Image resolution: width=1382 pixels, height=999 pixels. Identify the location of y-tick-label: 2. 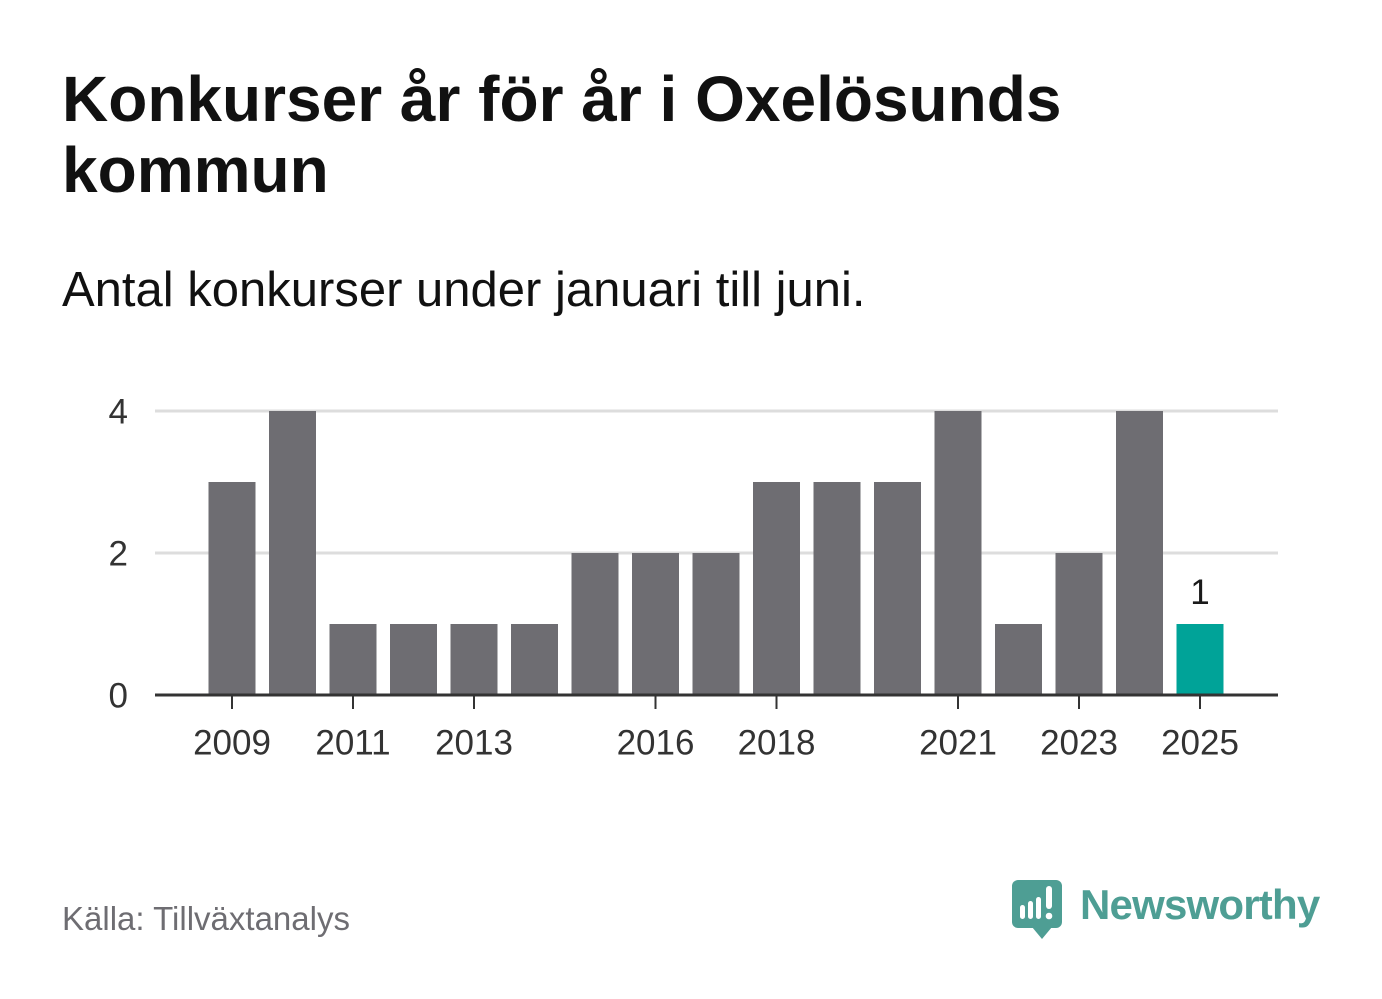
(118, 554).